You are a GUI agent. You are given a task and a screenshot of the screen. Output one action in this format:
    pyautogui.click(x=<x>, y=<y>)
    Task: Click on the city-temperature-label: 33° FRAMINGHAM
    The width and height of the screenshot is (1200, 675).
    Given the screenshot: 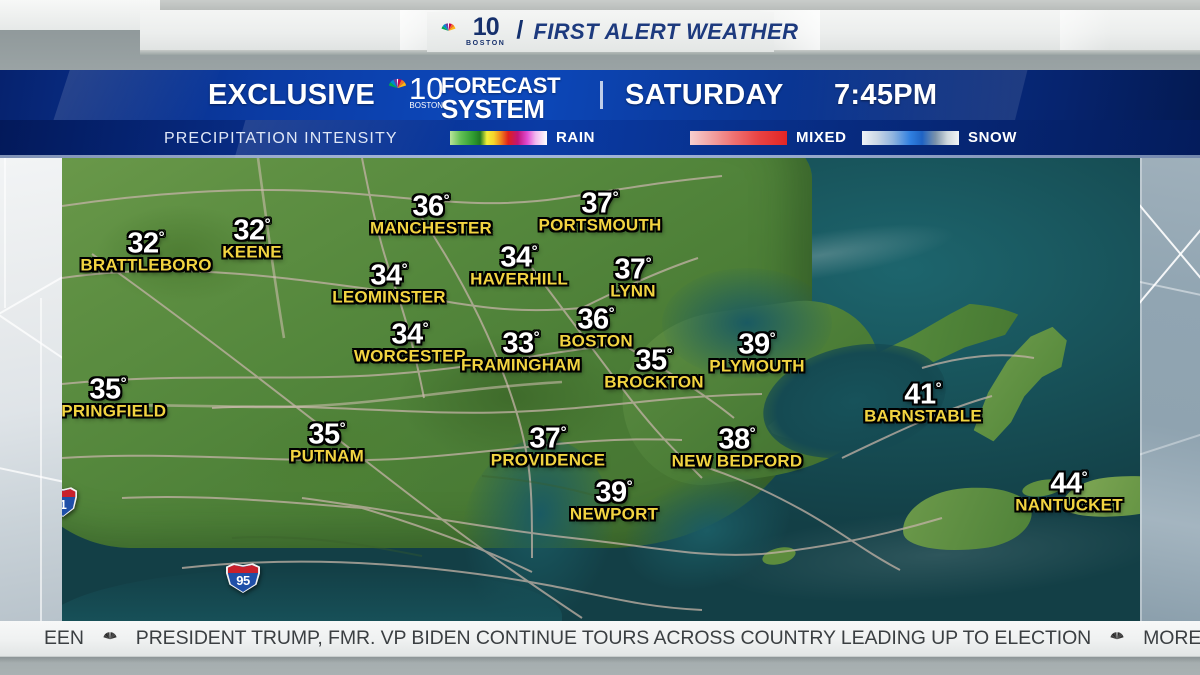 What is the action you would take?
    pyautogui.click(x=521, y=351)
    